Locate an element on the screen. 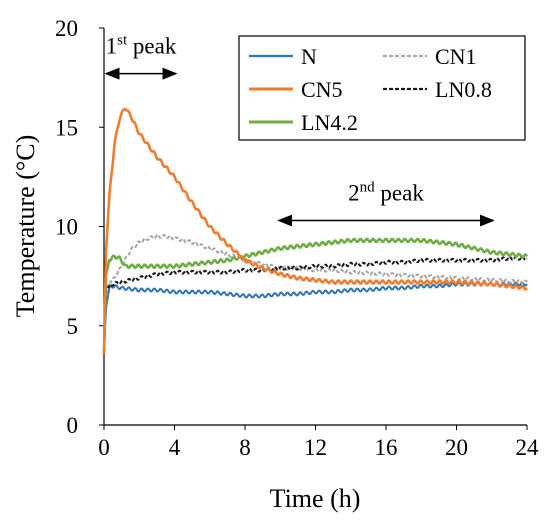 This screenshot has width=550, height=523. y-tick-label: 0 is located at coordinates (73, 425).